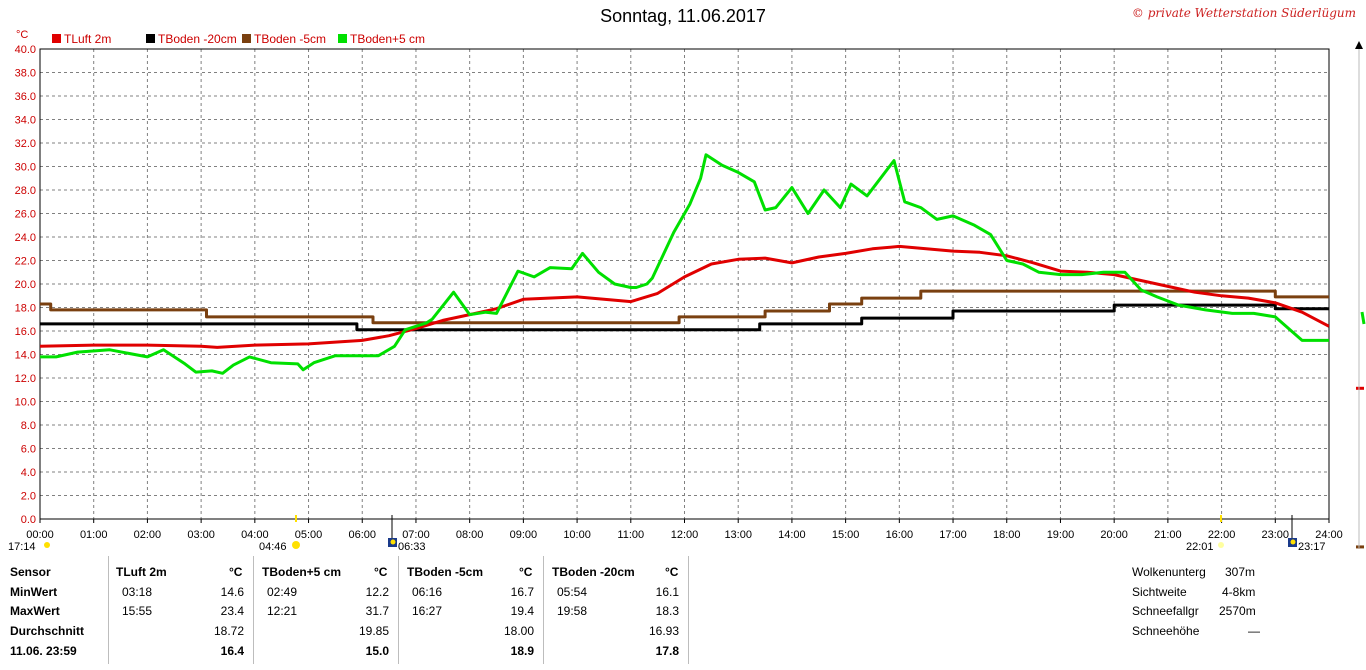  I want to click on x-tick-label: 15:00, so click(846, 535).